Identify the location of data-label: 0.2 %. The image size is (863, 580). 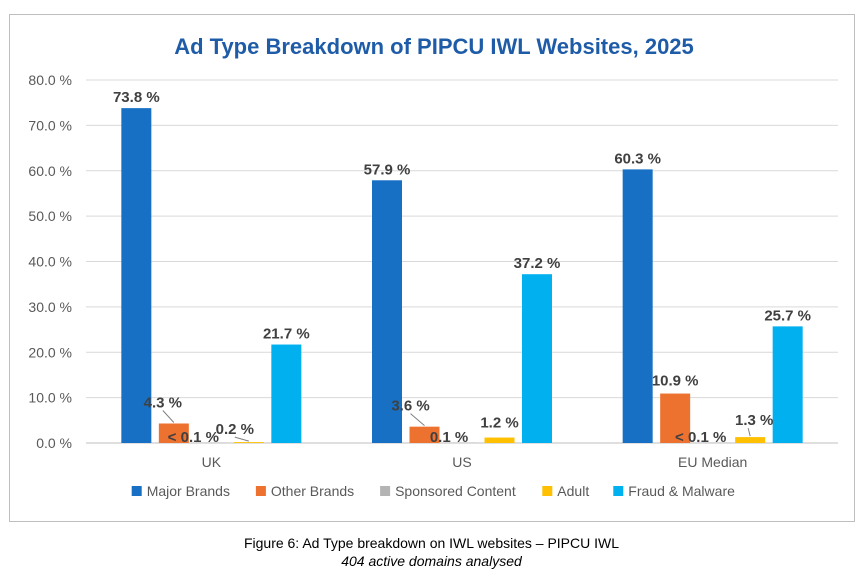
(235, 429).